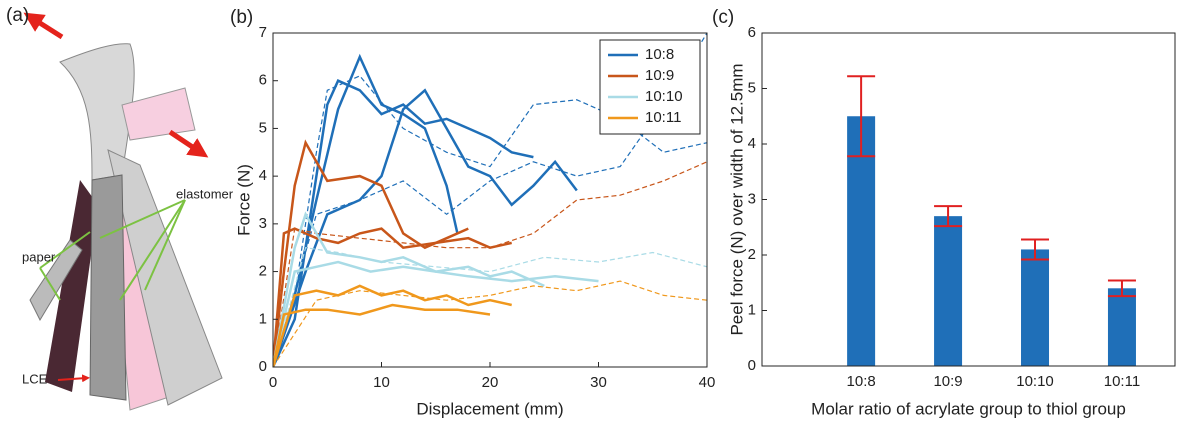 The width and height of the screenshot is (1197, 425). Describe the element at coordinates (659, 75) in the screenshot. I see `legend-label: 10:9` at that location.